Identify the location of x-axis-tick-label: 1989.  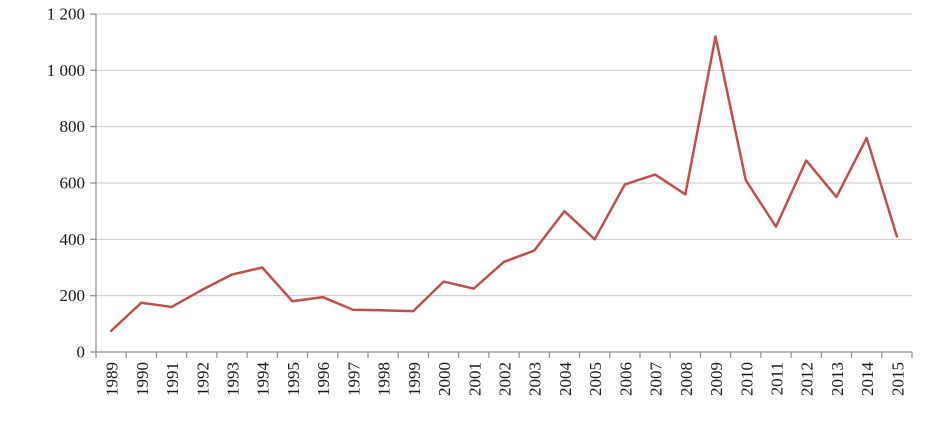
(112, 379).